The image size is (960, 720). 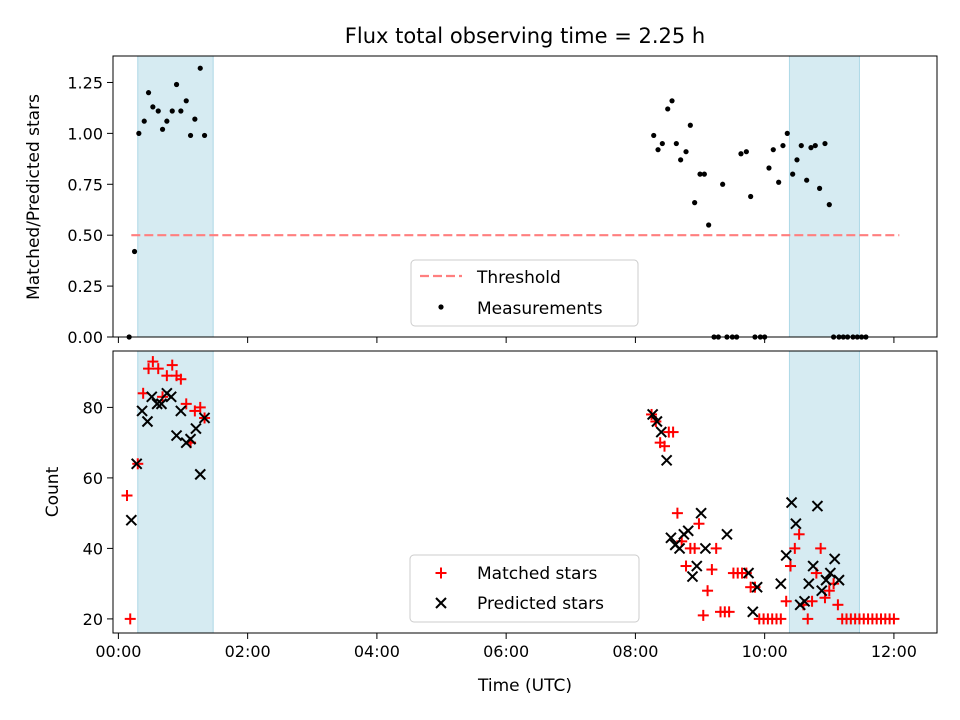 What do you see at coordinates (525, 36) in the screenshot?
I see `chart-title: Flux total observing time = 2.25 h` at bounding box center [525, 36].